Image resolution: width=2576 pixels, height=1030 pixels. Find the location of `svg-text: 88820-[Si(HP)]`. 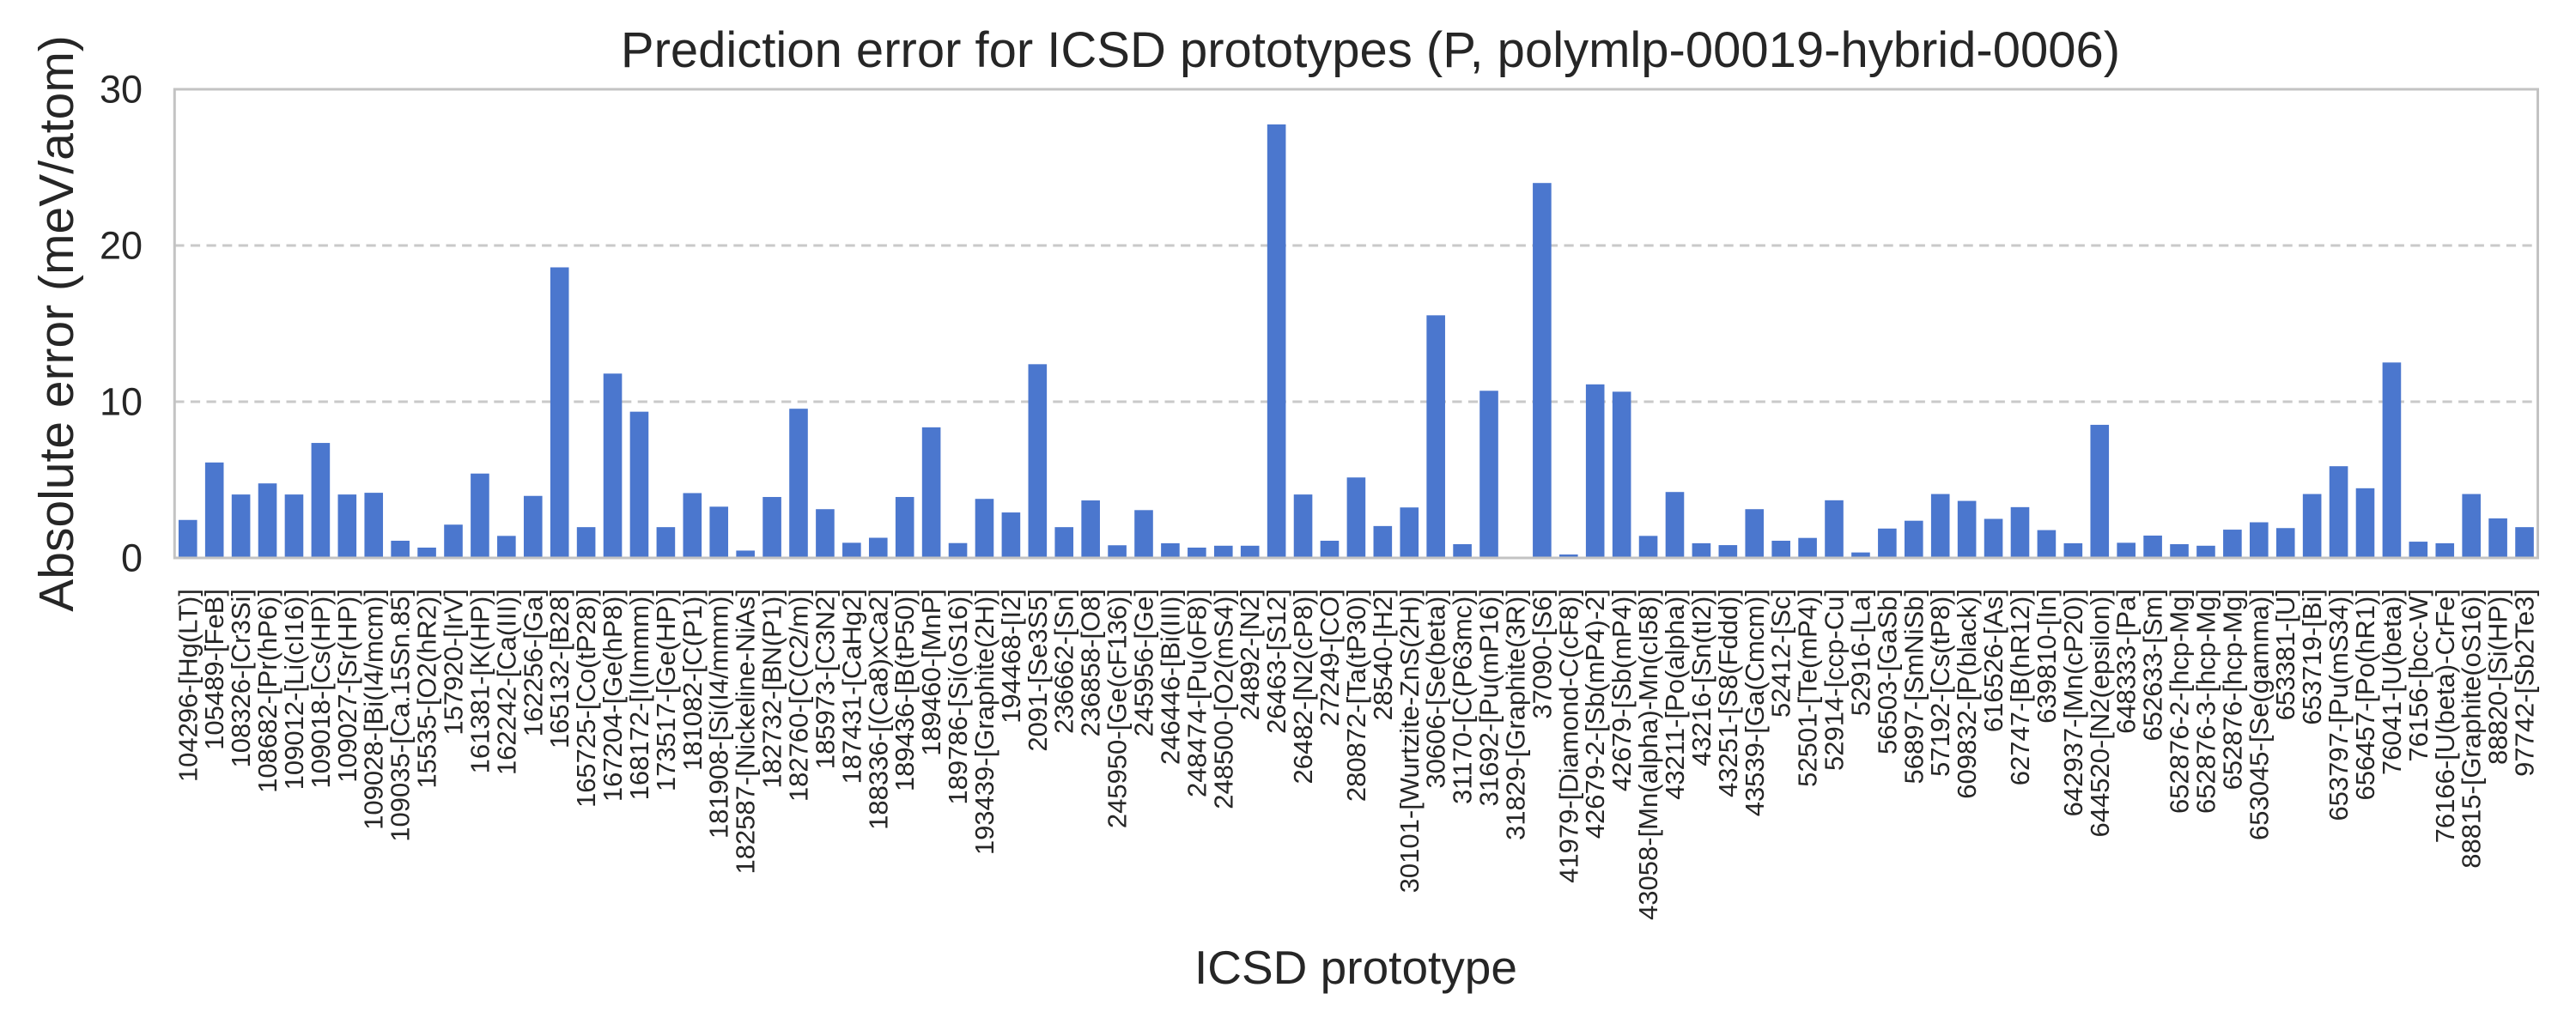

svg-text: 88820-[Si(HP)] is located at coordinates (2498, 677).